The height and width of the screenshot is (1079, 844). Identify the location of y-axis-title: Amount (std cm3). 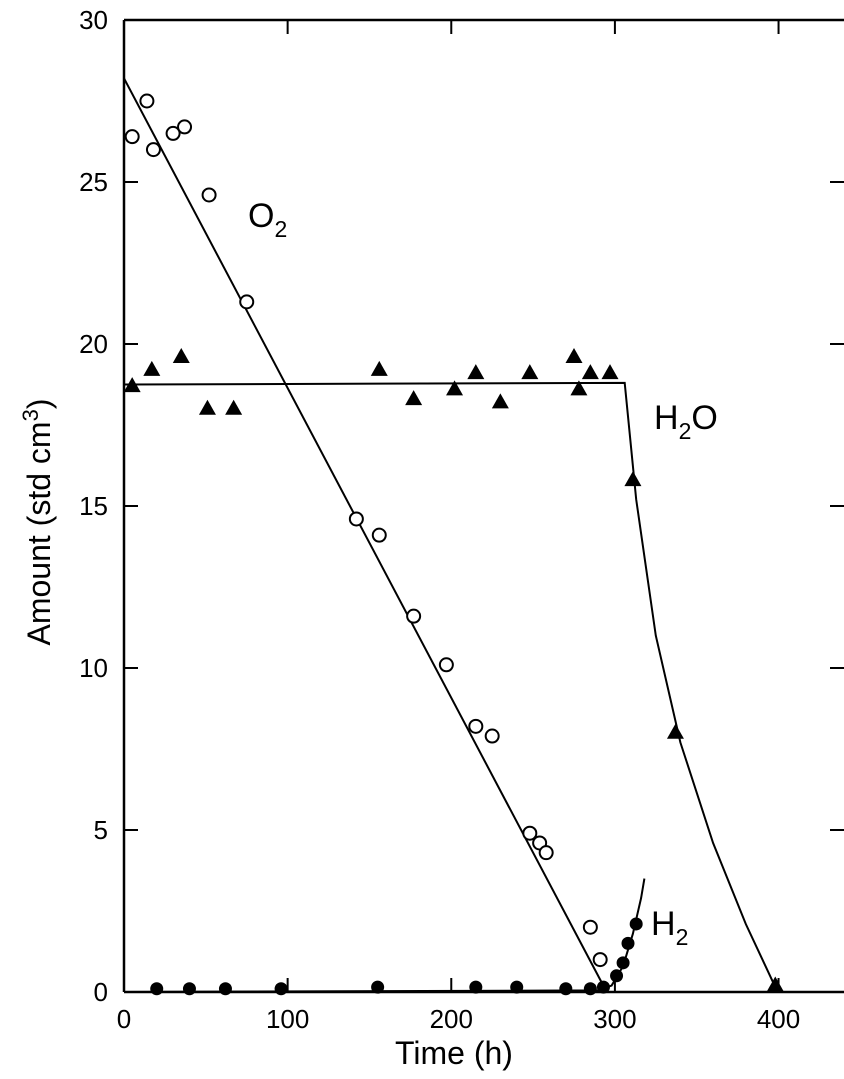
(37, 522).